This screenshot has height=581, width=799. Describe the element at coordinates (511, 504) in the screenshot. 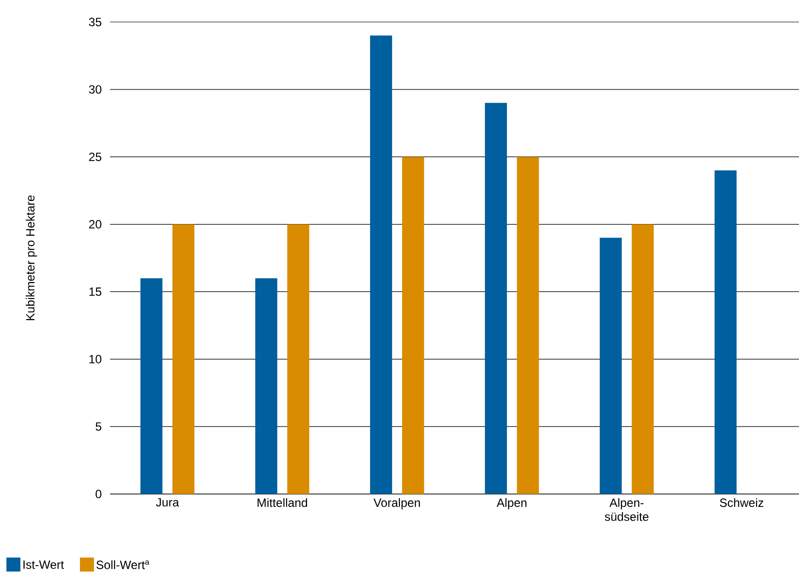

I see `x-tick-label: Alpen` at that location.